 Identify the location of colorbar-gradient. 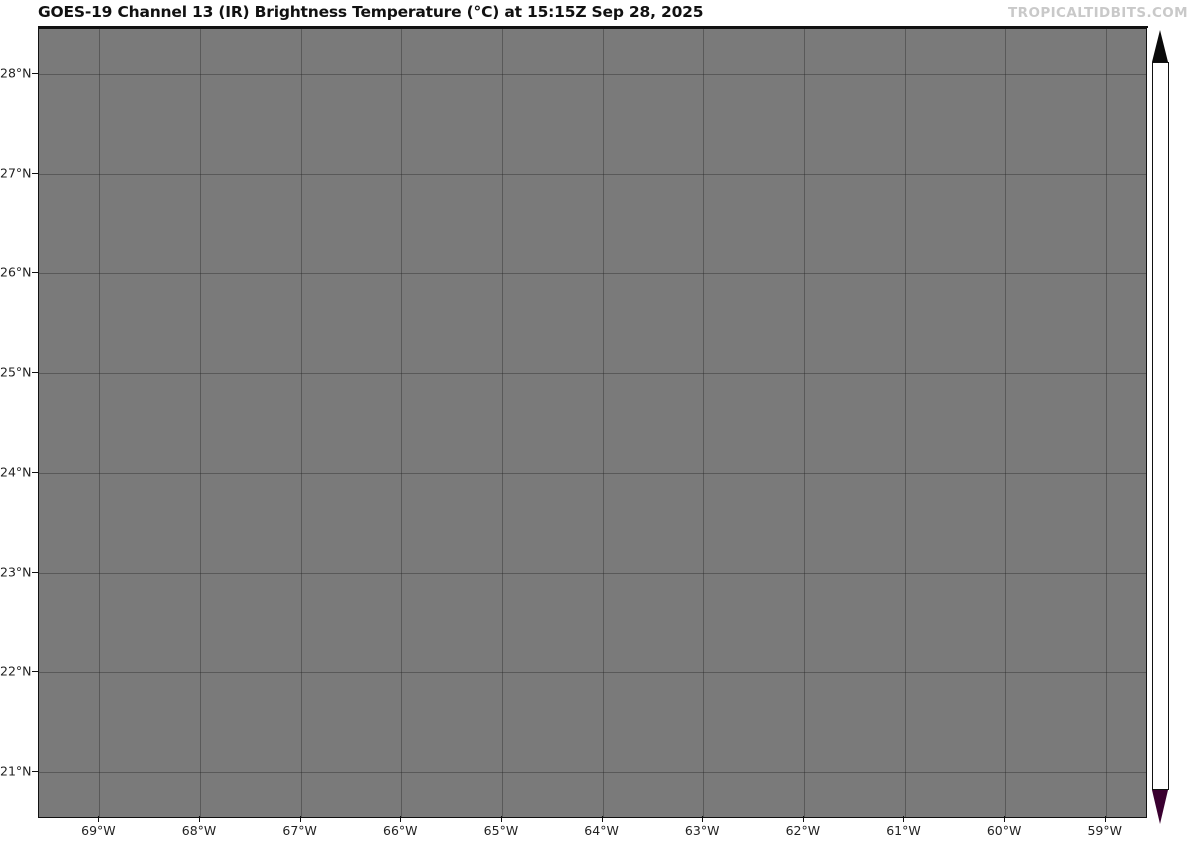
(1160, 426).